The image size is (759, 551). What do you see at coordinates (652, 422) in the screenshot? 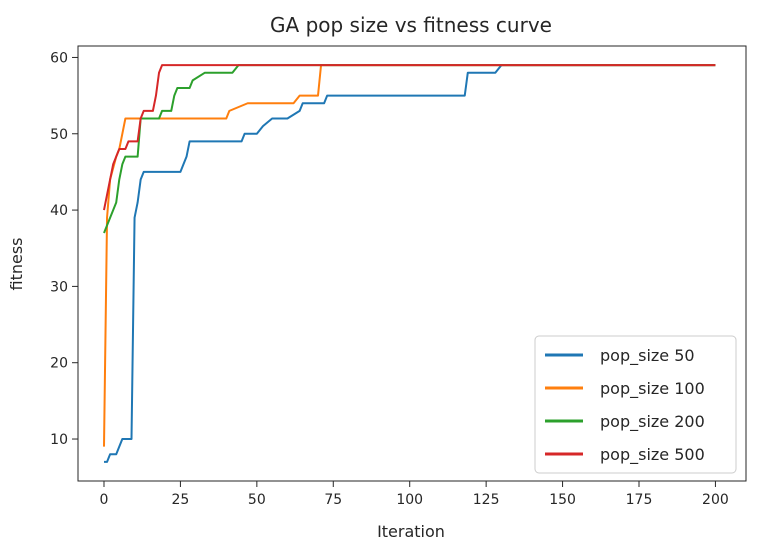
I see `legend-label: pop_size 200` at bounding box center [652, 422].